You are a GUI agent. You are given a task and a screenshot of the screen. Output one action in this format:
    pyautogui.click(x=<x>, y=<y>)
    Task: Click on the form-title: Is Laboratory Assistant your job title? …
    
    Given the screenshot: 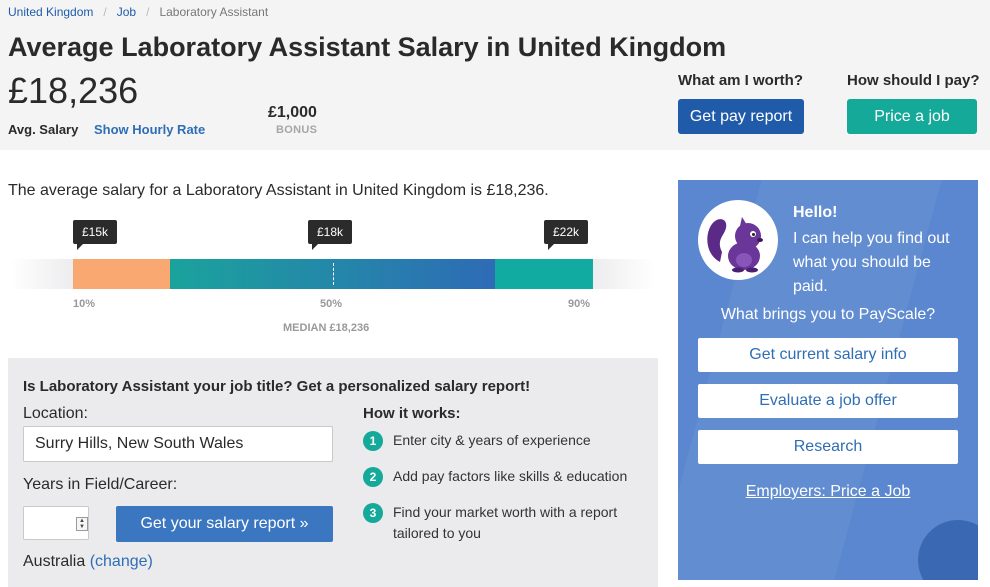 What is the action you would take?
    pyautogui.click(x=277, y=386)
    